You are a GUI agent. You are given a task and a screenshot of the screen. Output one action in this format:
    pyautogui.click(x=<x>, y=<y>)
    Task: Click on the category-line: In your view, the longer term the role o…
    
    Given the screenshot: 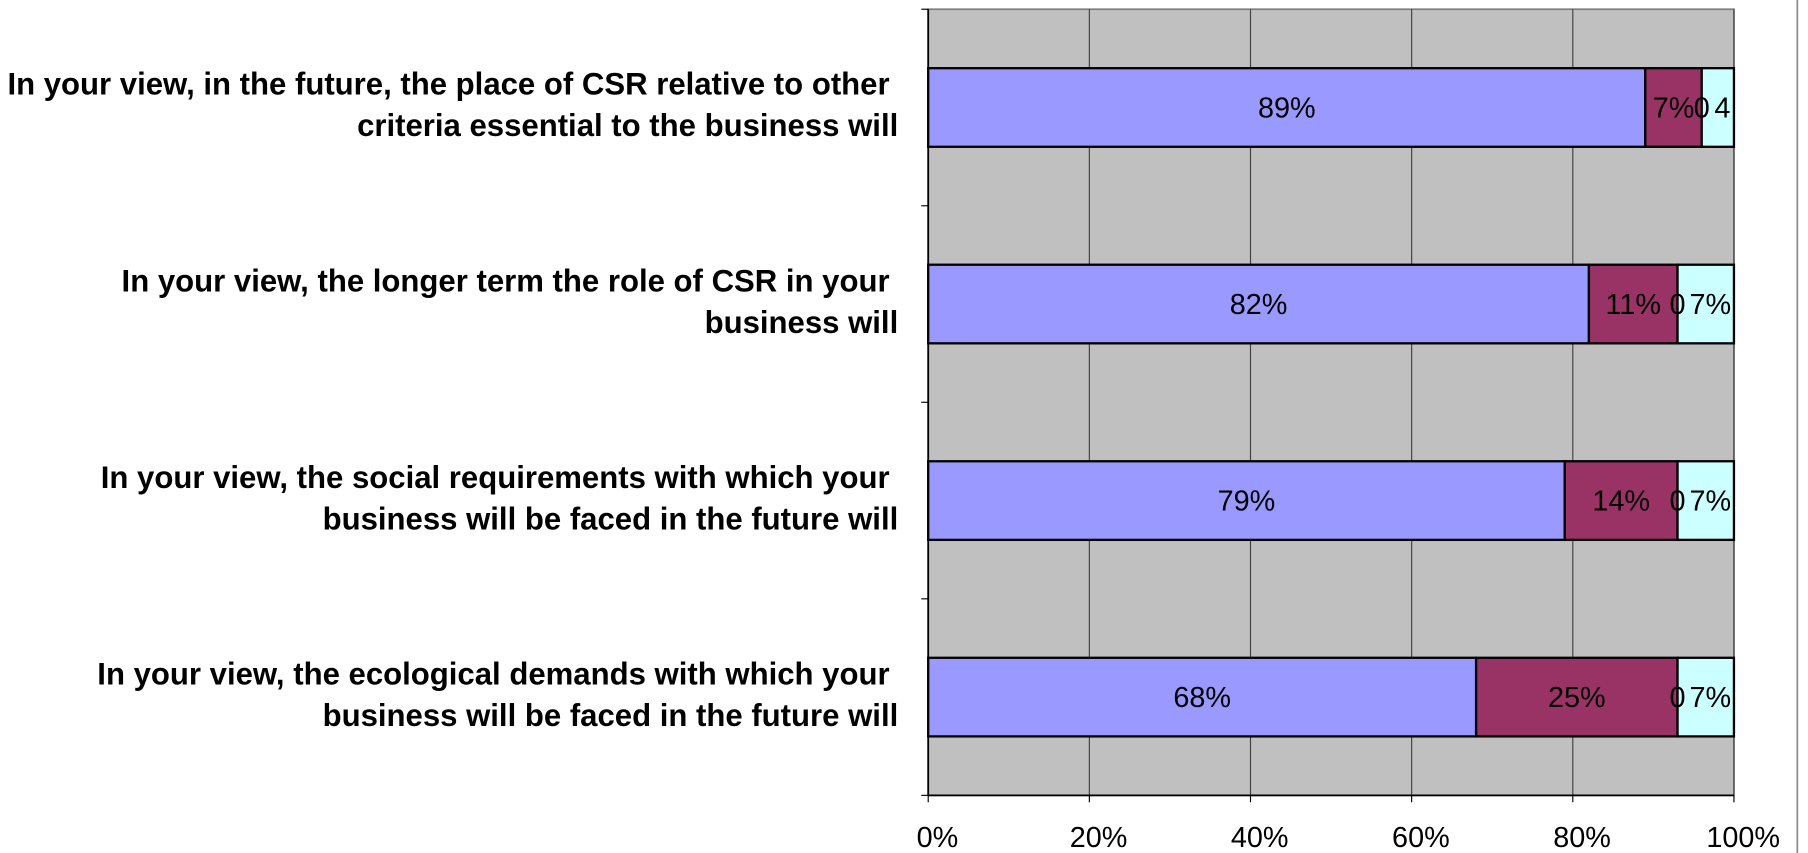 What is the action you would take?
    pyautogui.click(x=510, y=280)
    